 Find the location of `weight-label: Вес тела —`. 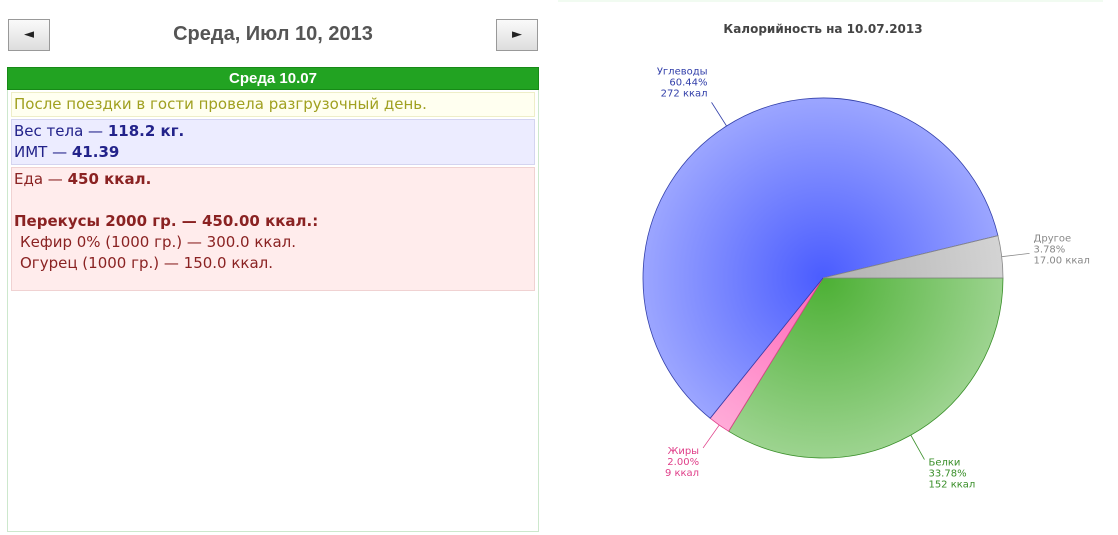

weight-label: Вес тела — is located at coordinates (59, 131).